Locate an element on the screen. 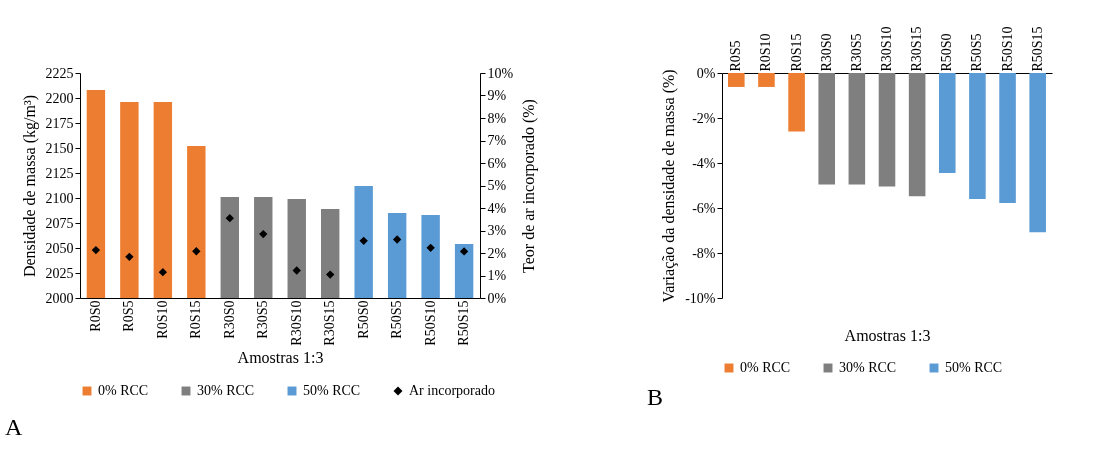 Image resolution: width=1116 pixels, height=468 pixels. y2-tick-label: 3% is located at coordinates (497, 230).